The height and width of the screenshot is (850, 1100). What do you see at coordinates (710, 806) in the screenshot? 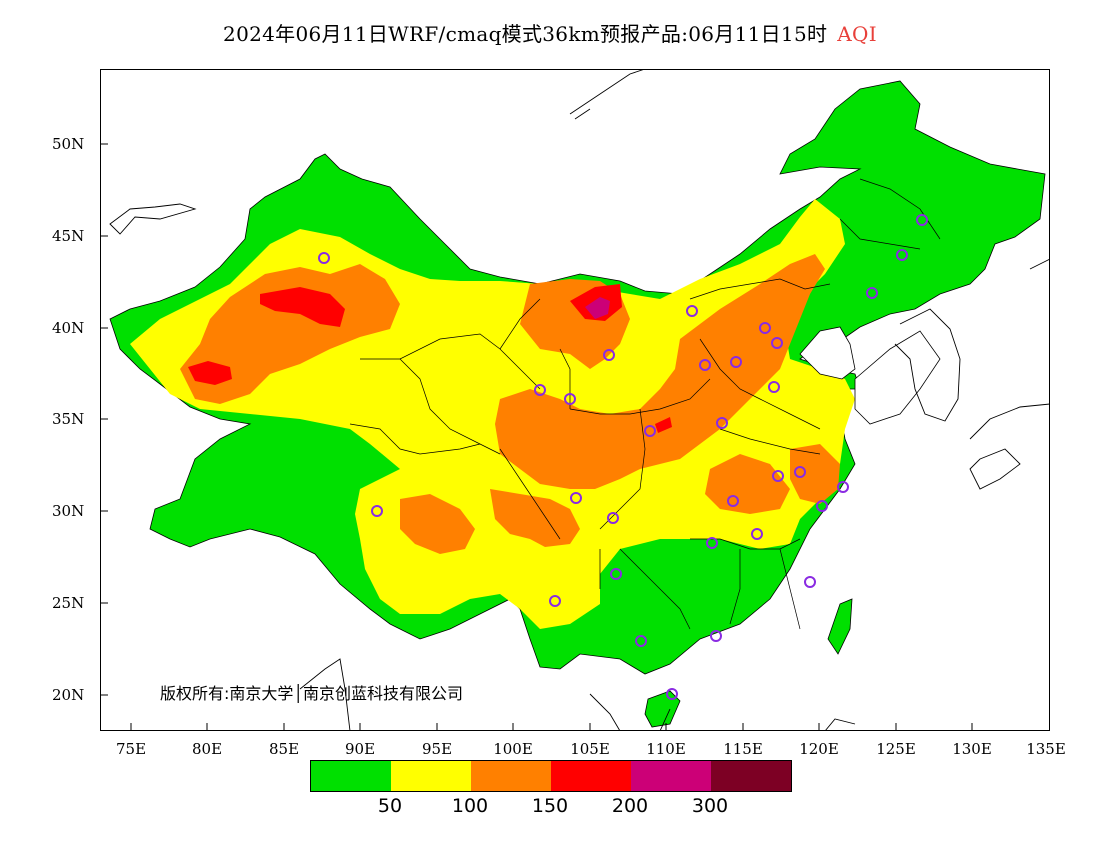
I see `legend-label: 300` at bounding box center [710, 806].